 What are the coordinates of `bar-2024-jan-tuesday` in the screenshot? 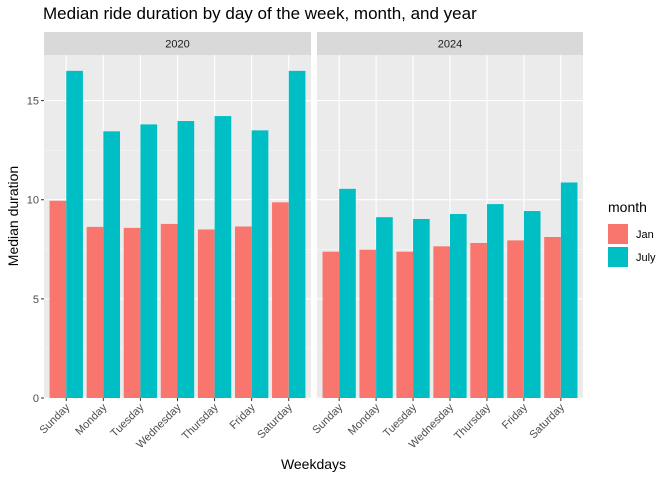 It's located at (404, 325).